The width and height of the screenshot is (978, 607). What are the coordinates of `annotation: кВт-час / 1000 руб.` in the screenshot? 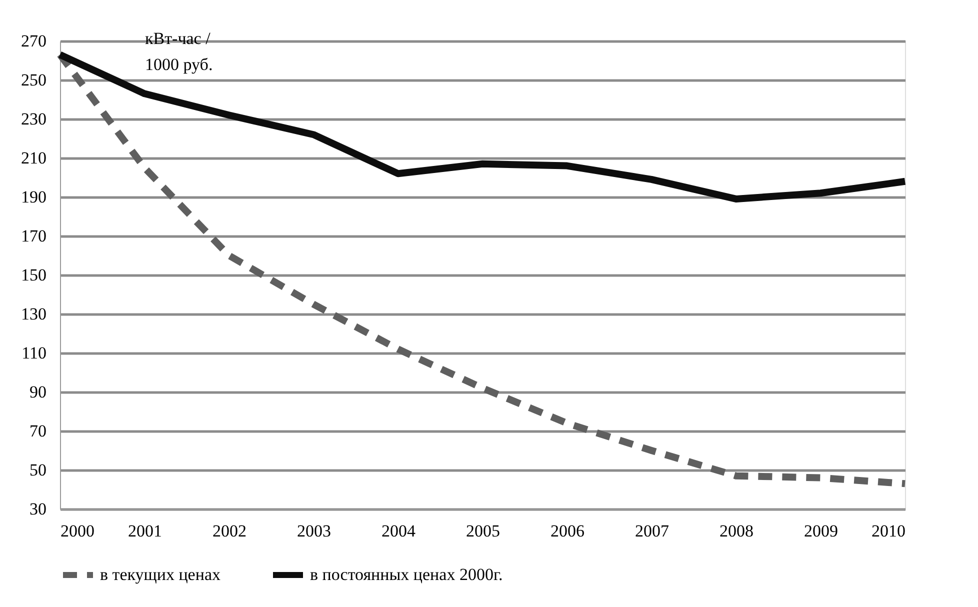 It's located at (179, 51).